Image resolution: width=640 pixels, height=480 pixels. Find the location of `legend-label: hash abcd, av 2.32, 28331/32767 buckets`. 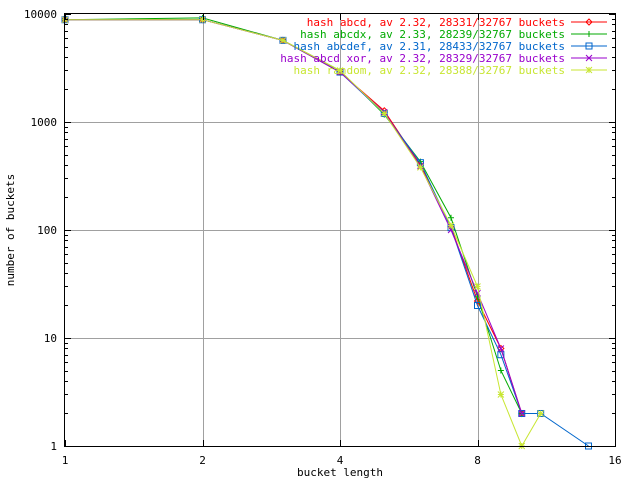

legend-label: hash abcd, av 2.32, 28331/32767 buckets is located at coordinates (436, 22).